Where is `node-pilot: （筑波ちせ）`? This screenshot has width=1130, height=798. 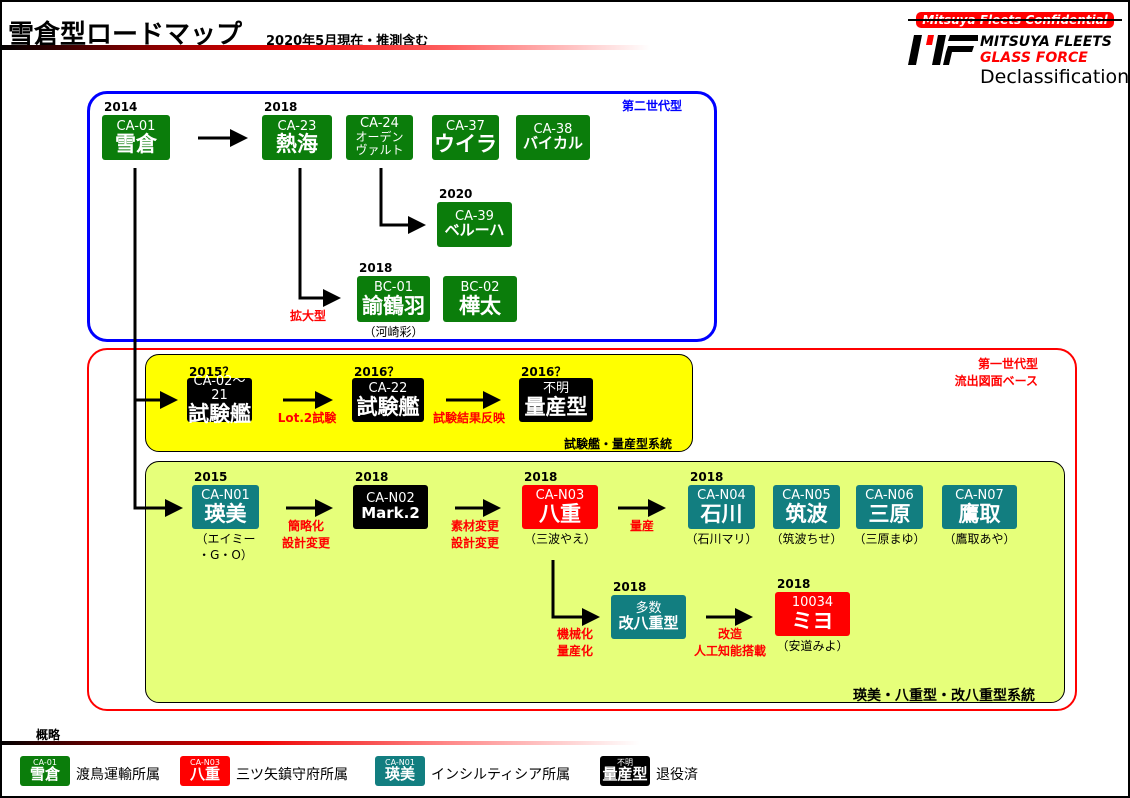 node-pilot: （筑波ちせ） is located at coordinates (806, 539).